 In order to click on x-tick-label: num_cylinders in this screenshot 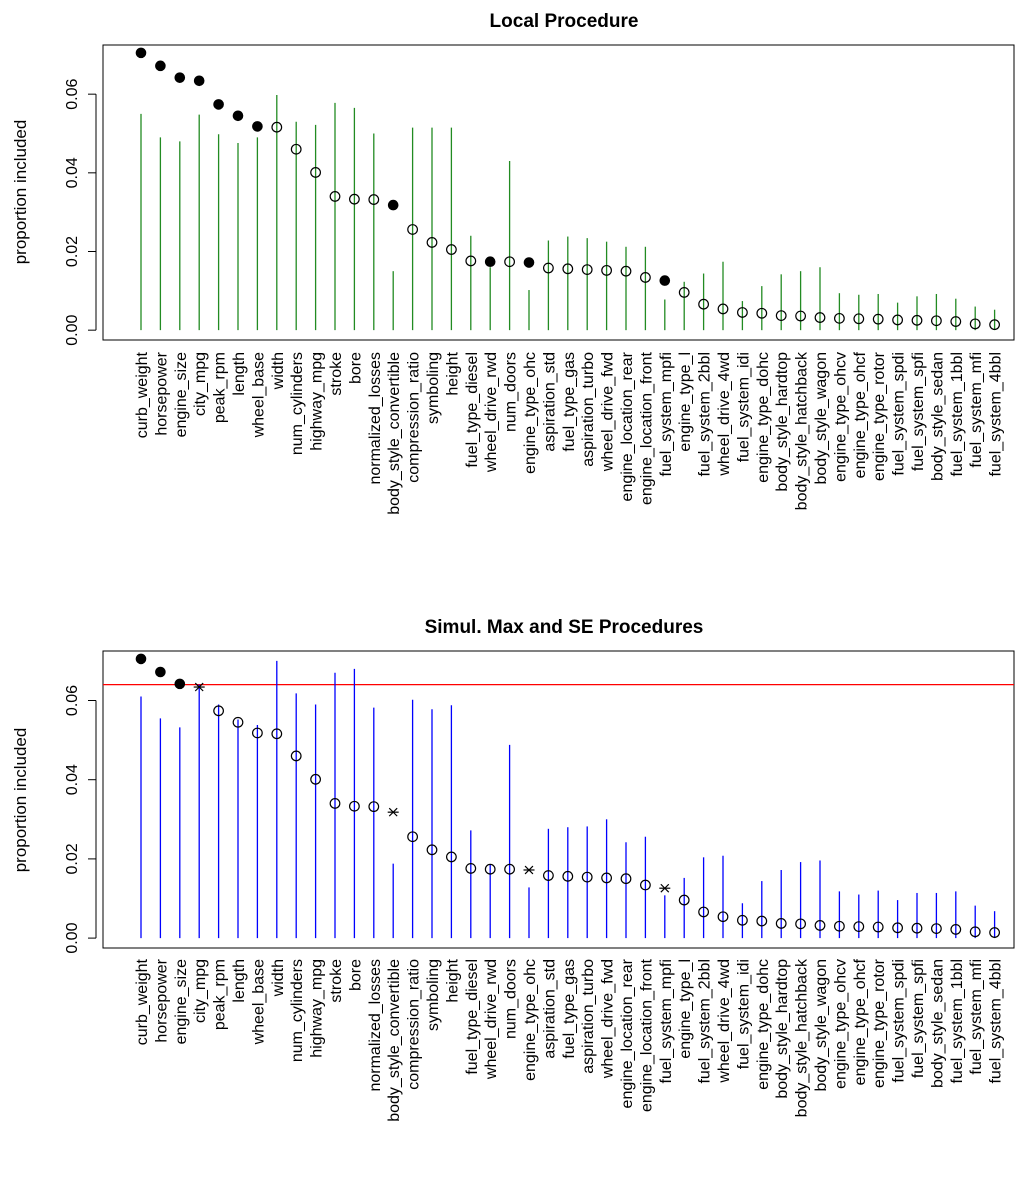, I will do `click(297, 1010)`.